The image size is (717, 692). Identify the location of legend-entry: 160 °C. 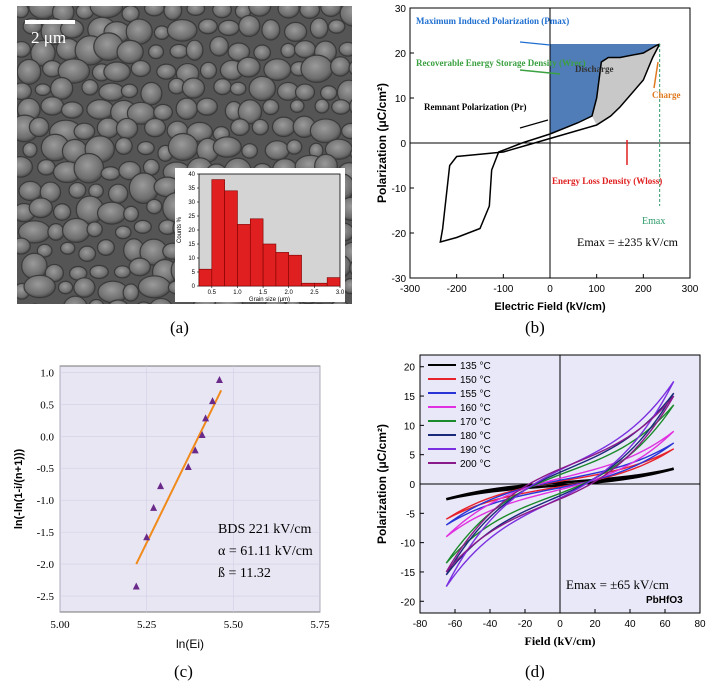
(475, 408).